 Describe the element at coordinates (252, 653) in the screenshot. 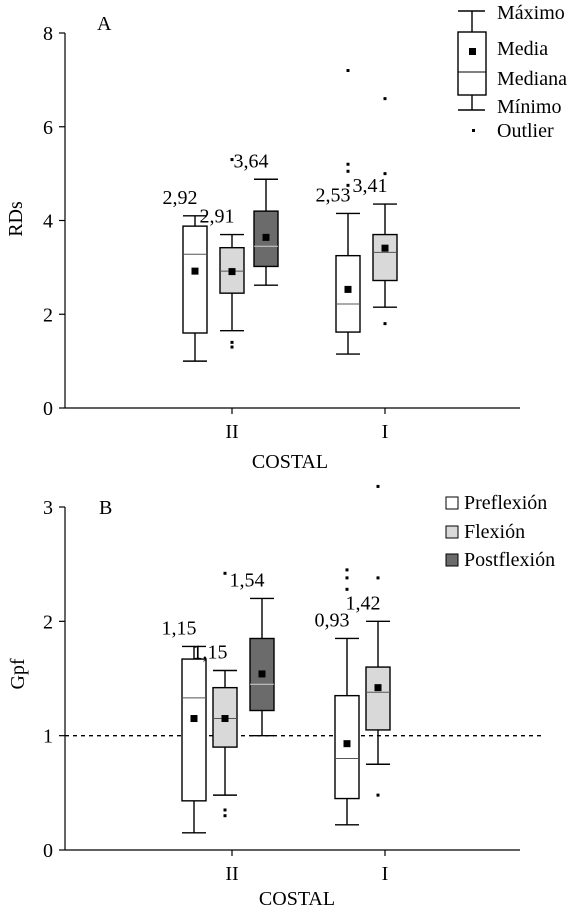

I see `box-II-Postflexión: 1,54` at that location.